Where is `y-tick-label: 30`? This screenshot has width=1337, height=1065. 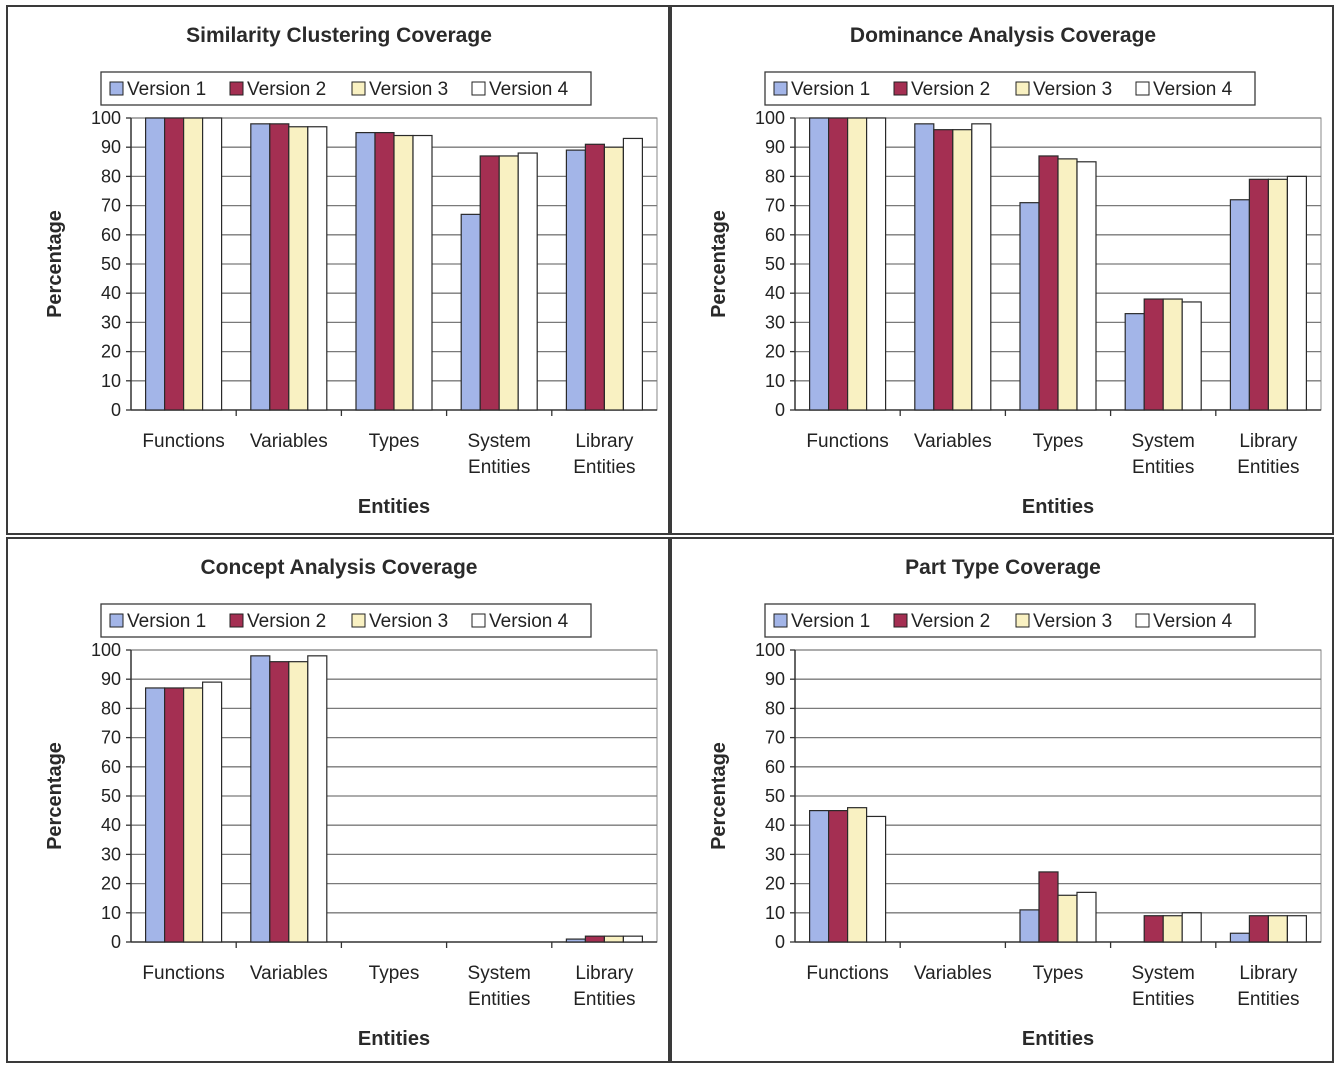
y-tick-label: 30 is located at coordinates (111, 854).